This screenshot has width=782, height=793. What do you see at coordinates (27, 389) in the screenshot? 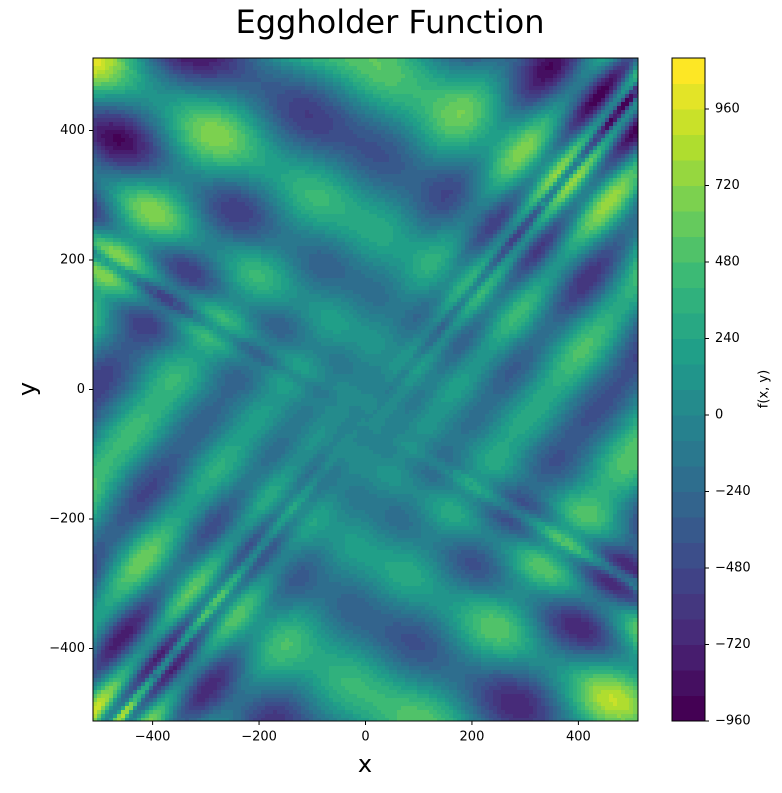
I see `y-axis-label: y` at bounding box center [27, 389].